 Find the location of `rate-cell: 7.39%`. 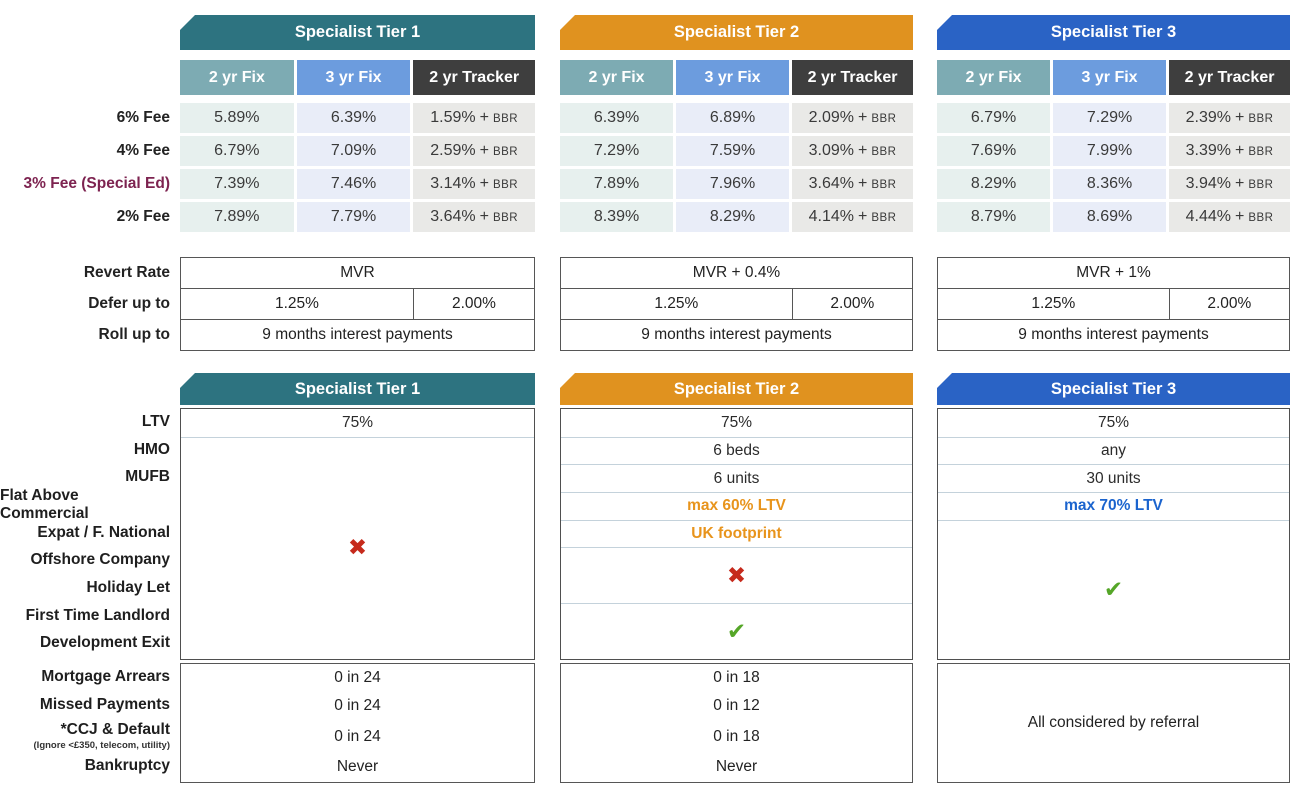

rate-cell: 7.39% is located at coordinates (237, 184).